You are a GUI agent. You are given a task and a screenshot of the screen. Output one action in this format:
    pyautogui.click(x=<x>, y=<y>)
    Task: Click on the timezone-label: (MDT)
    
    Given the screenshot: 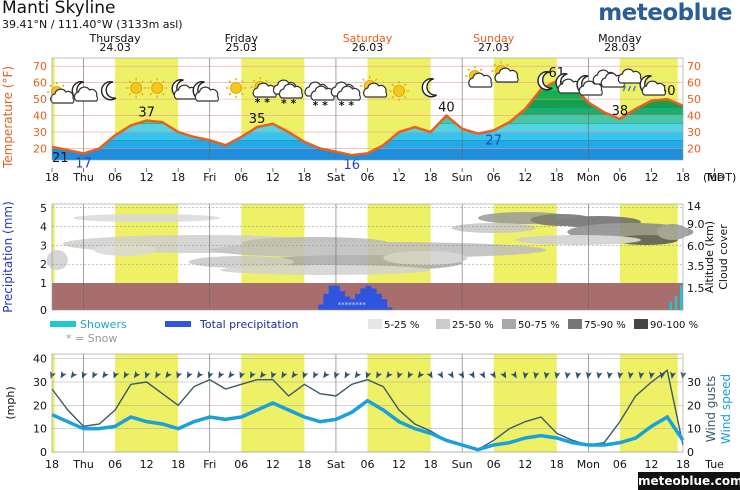 What is the action you would take?
    pyautogui.click(x=719, y=177)
    